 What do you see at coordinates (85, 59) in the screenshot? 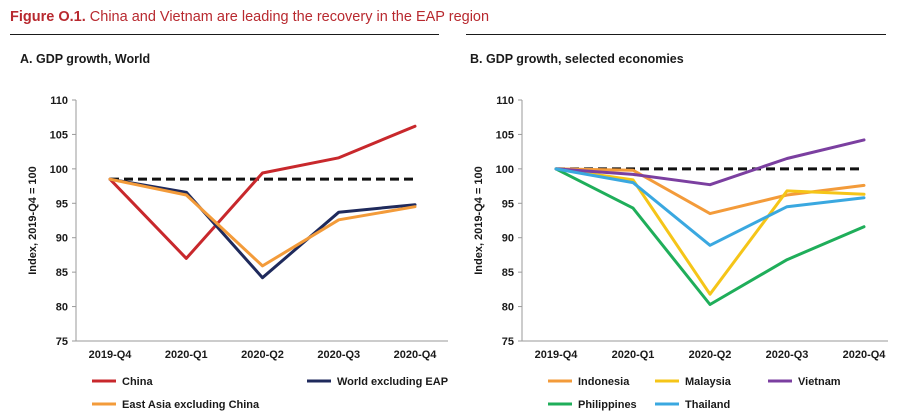
I see `panel-a-title: A. GDP growth, World` at bounding box center [85, 59].